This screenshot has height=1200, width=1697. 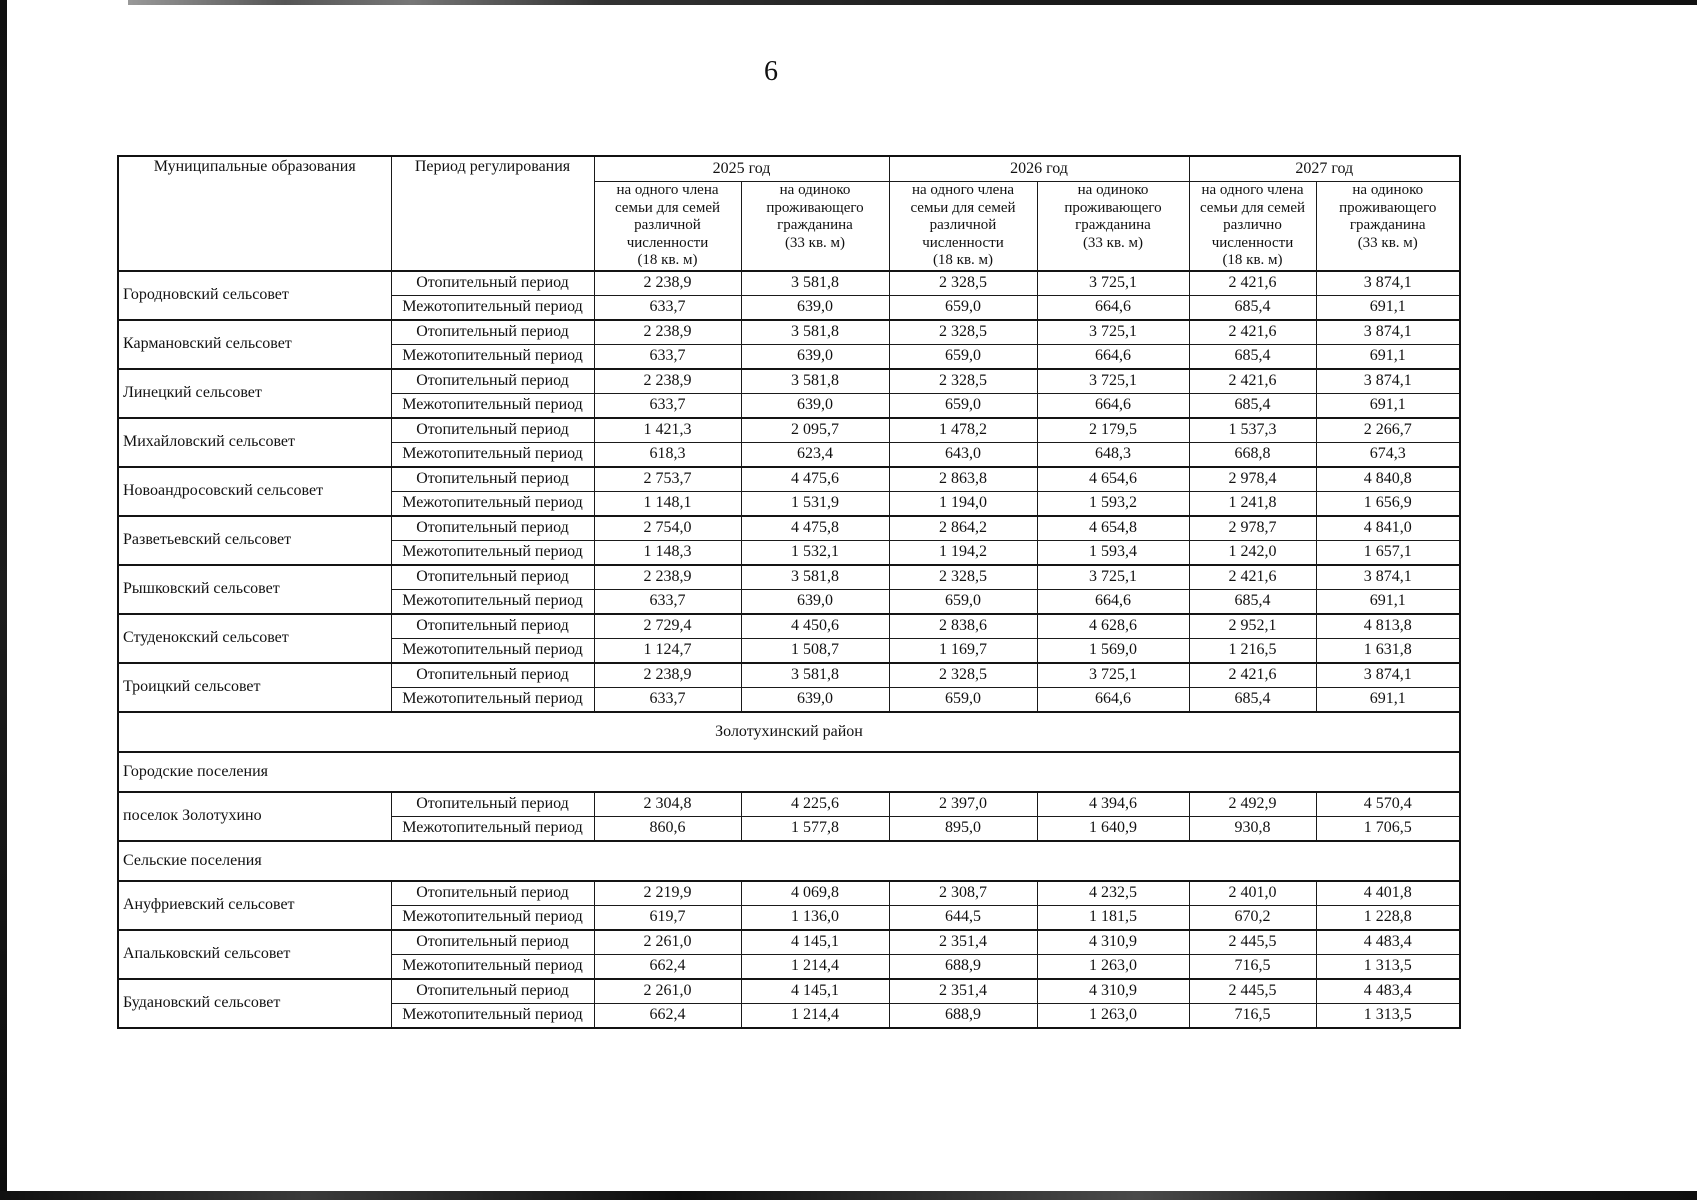 What do you see at coordinates (815, 504) in the screenshot?
I see `tariff-value: 1 531,9` at bounding box center [815, 504].